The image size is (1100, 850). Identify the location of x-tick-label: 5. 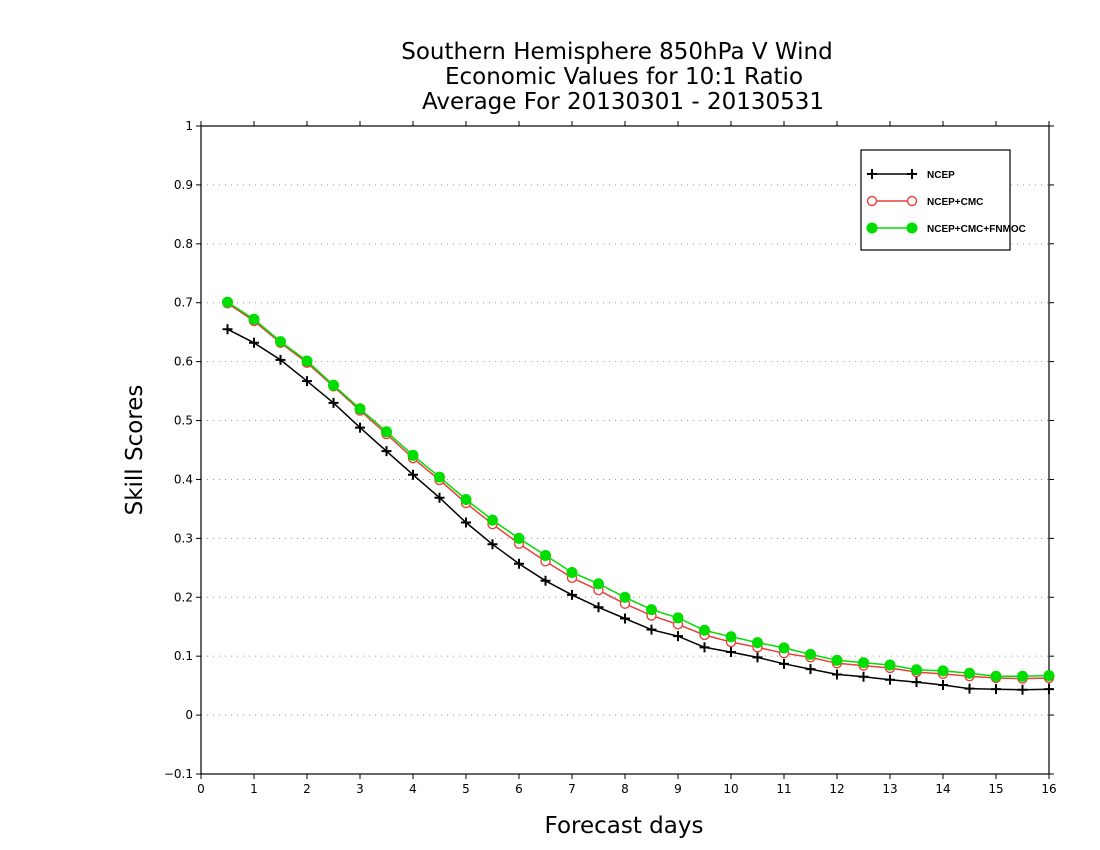
(466, 789).